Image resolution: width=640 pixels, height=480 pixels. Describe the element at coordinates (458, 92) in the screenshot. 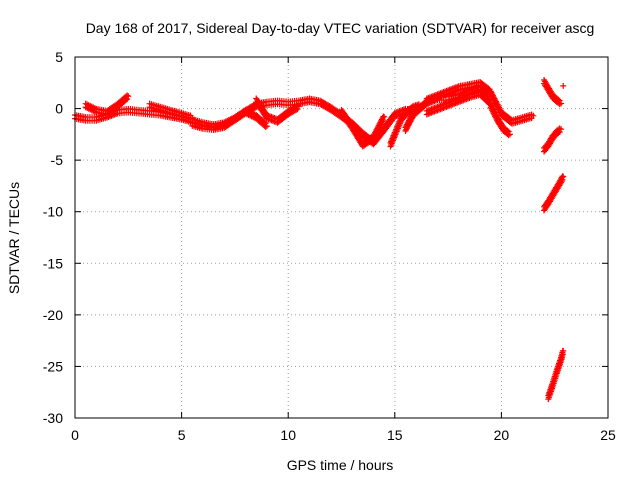

I see `series-late-hump-upper` at that location.